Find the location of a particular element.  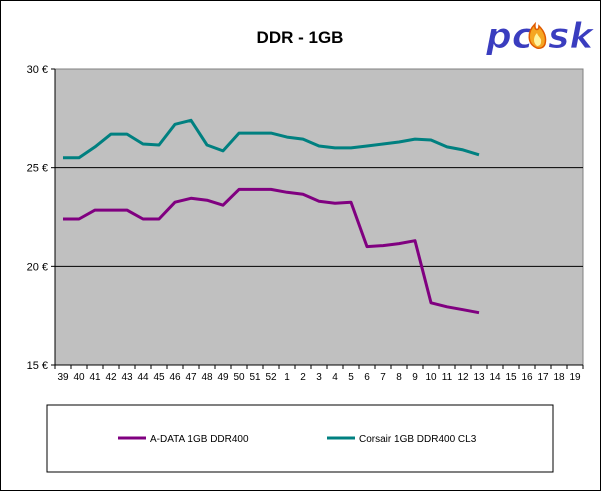

x-tick-label: 39 is located at coordinates (63, 377).